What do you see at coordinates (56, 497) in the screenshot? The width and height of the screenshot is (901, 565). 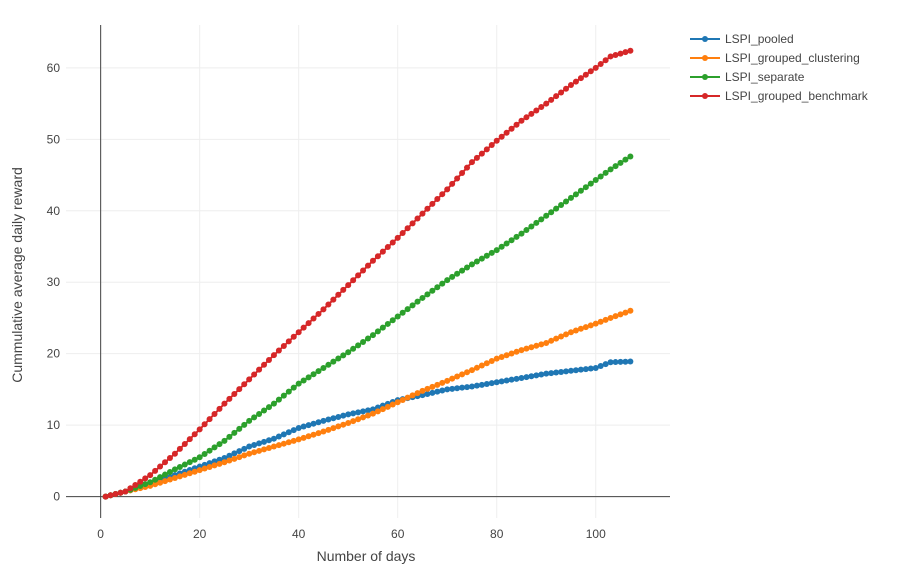 I see `y-tick-label: 0` at bounding box center [56, 497].